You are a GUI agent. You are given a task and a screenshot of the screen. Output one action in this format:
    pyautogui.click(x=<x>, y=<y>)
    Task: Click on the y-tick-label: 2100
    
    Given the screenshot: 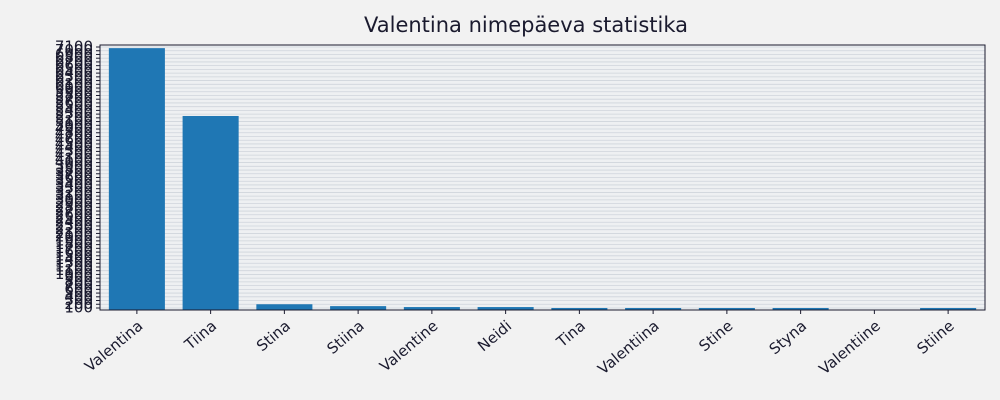 What is the action you would take?
    pyautogui.click(x=74, y=233)
    